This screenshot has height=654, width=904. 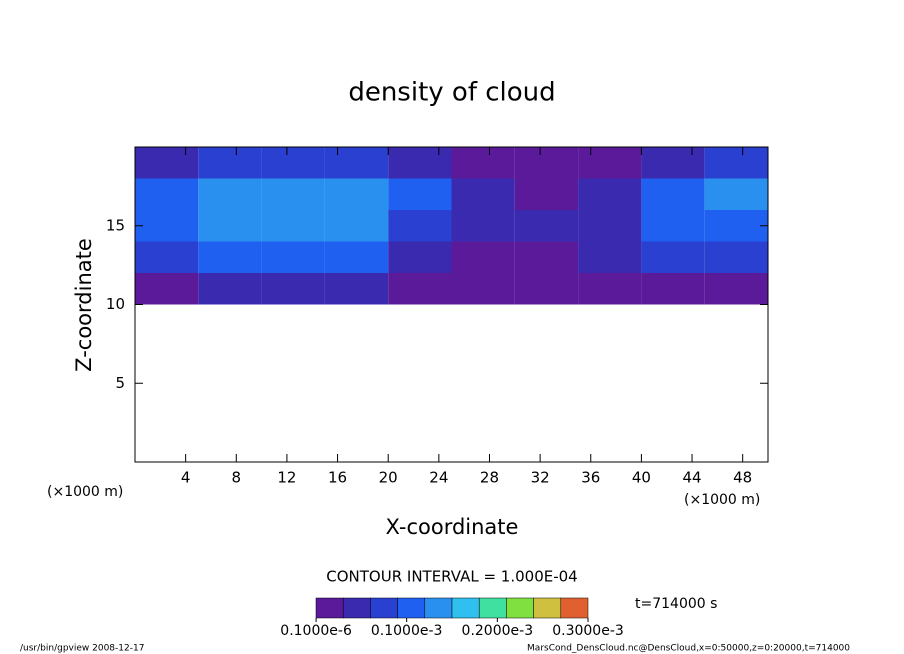 What do you see at coordinates (316, 631) in the screenshot?
I see `colorbar-tick-label: 0.1000e-6` at bounding box center [316, 631].